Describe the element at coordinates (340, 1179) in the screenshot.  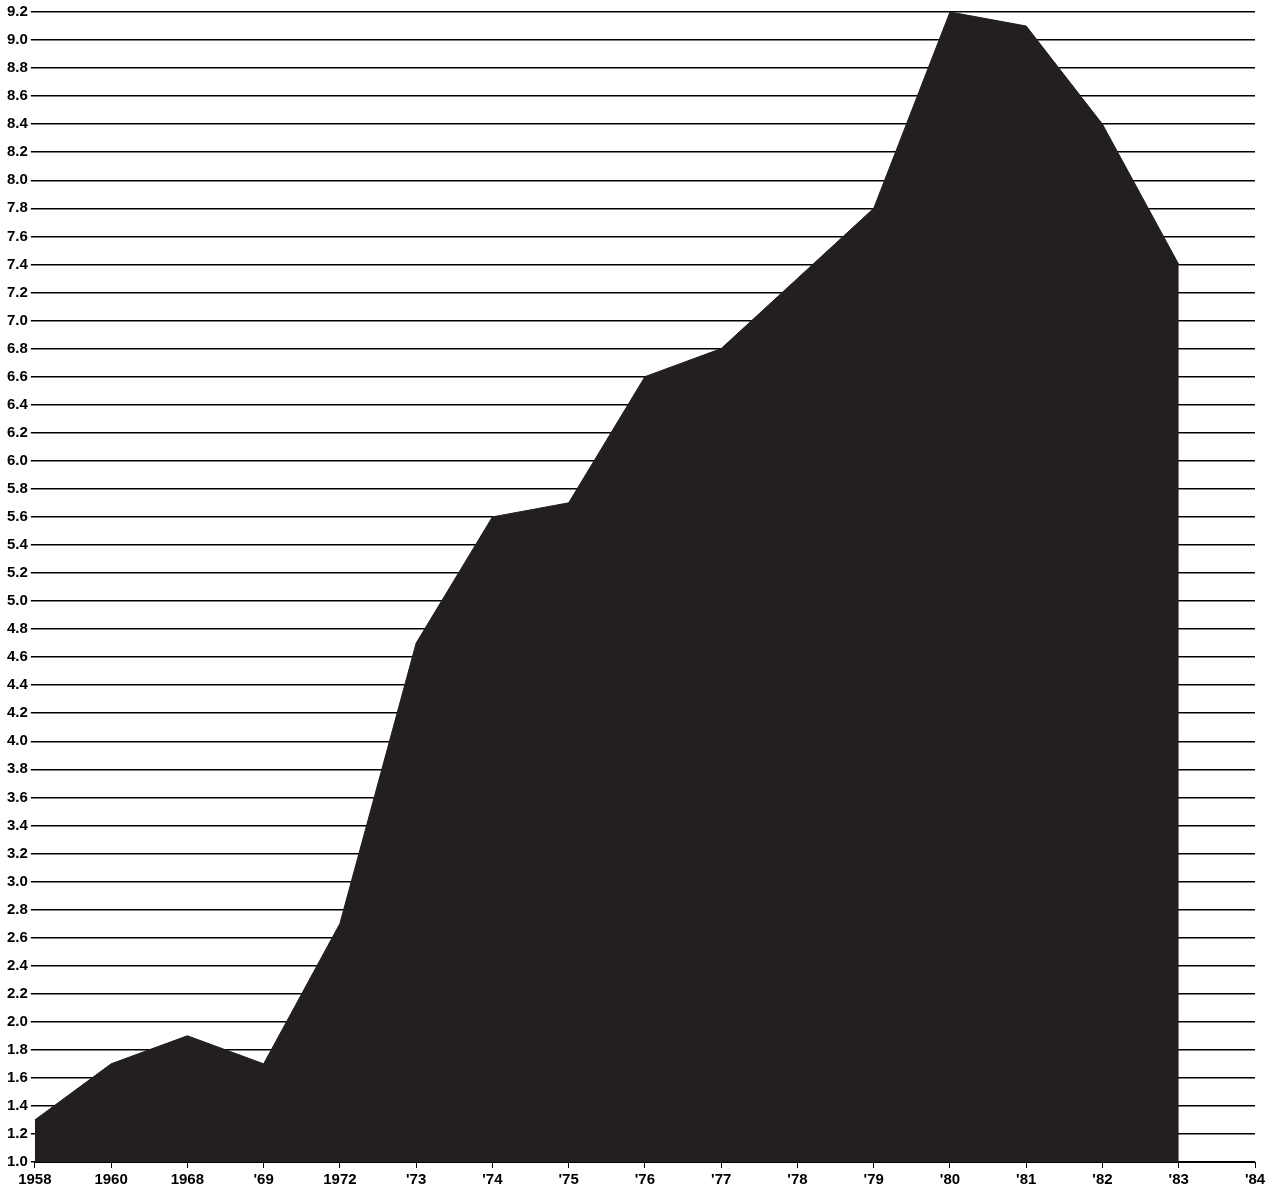
I see `x-tick-label: 1972` at that location.